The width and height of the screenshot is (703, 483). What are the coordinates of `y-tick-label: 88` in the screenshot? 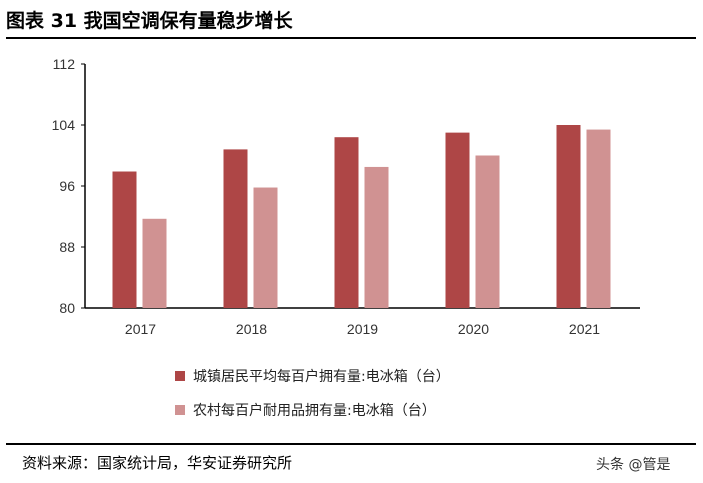 It's located at (67, 247).